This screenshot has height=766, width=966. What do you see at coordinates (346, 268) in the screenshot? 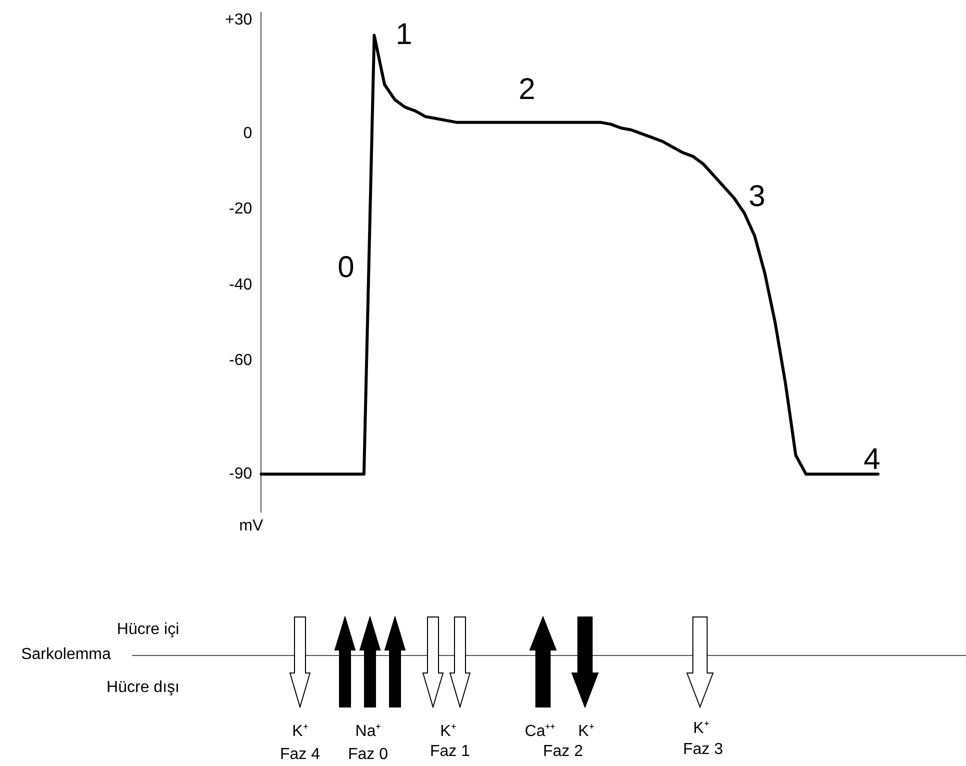
I see `annotation: 0` at bounding box center [346, 268].